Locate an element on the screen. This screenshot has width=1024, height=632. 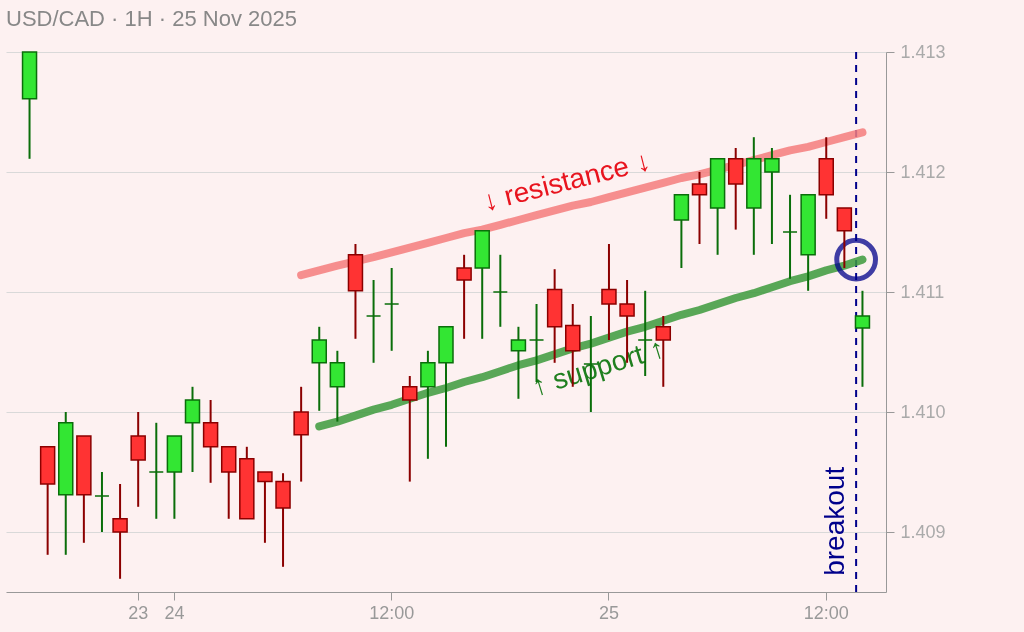
x-tick-label: 24 is located at coordinates (174, 612).